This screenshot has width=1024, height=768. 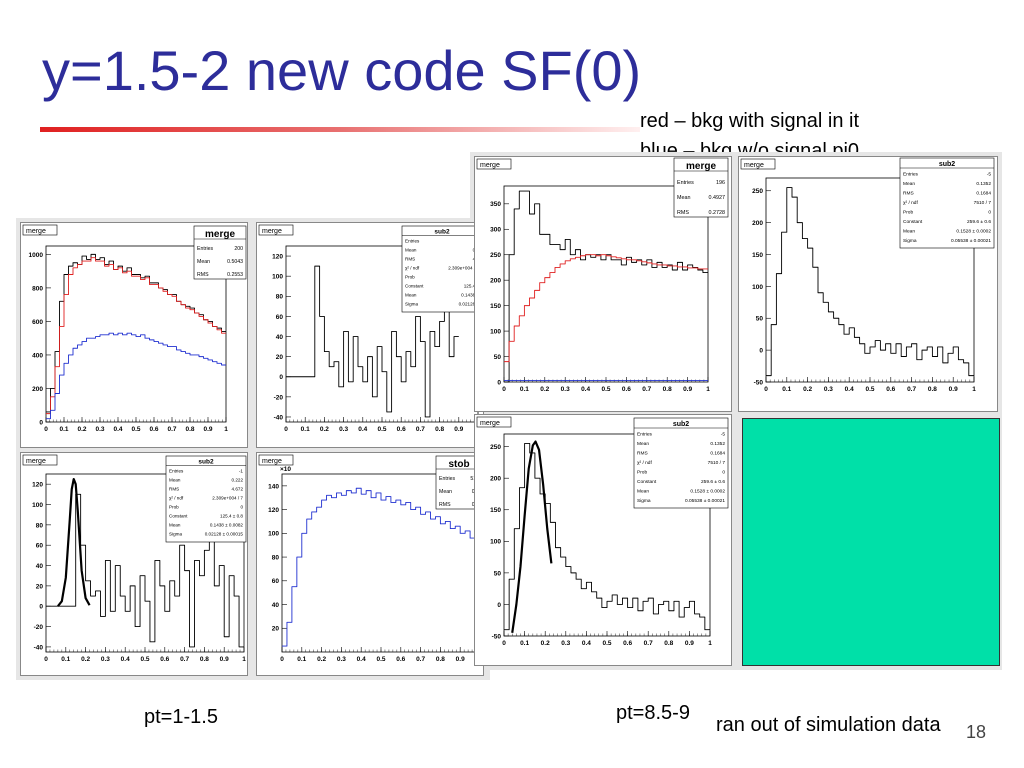 What do you see at coordinates (276, 605) in the screenshot?
I see `y-tick-label: 40` at bounding box center [276, 605].